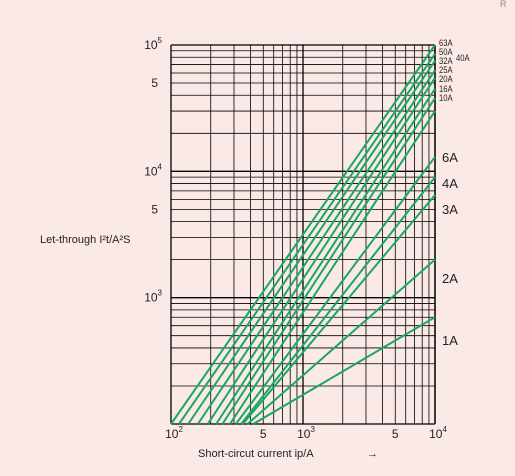  What do you see at coordinates (450, 278) in the screenshot?
I see `series-label: 2A` at bounding box center [450, 278].